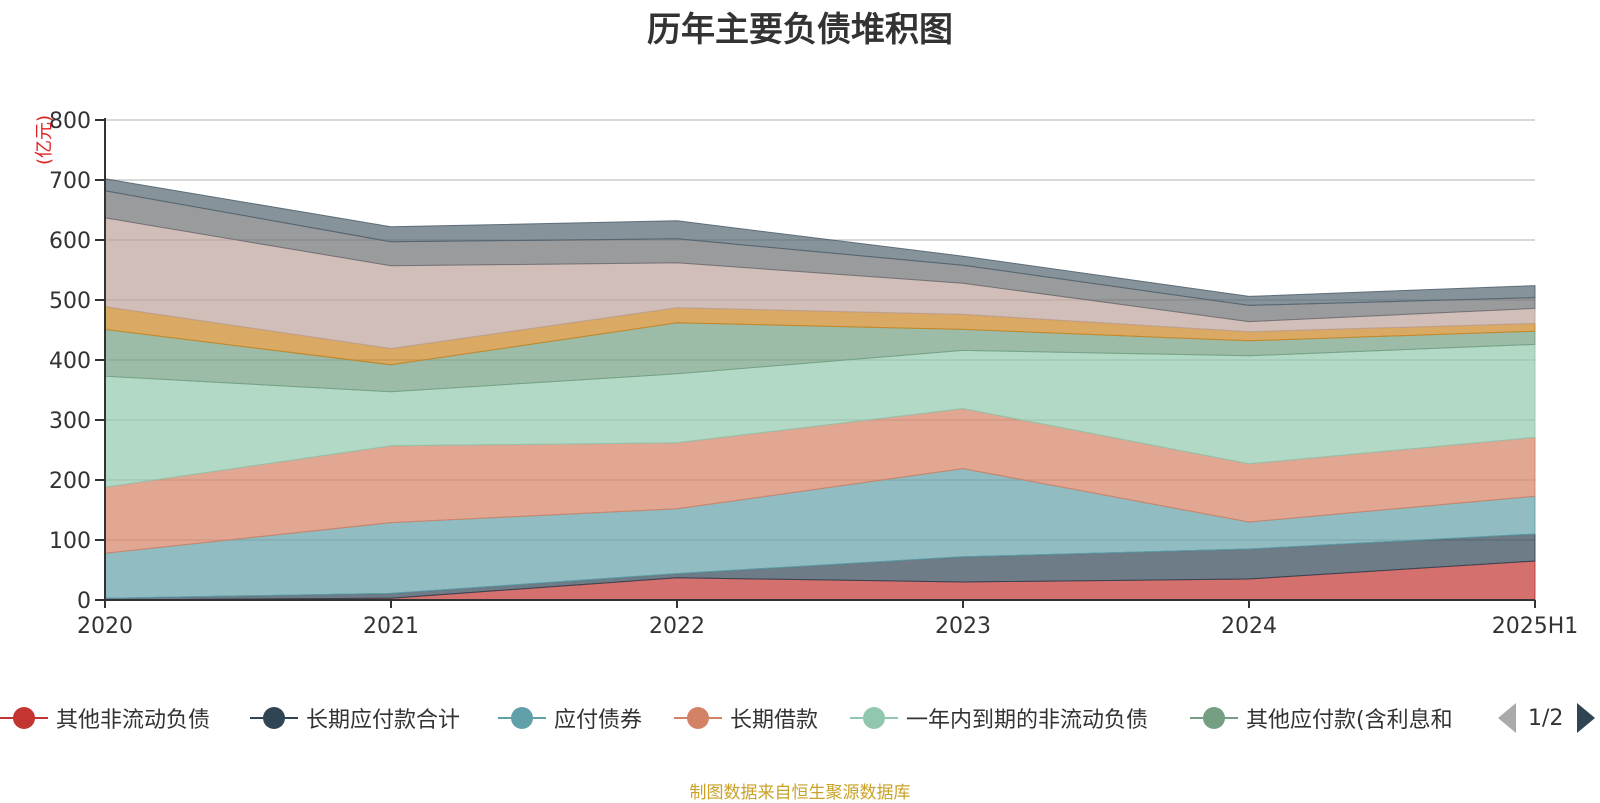  What do you see at coordinates (70, 481) in the screenshot?
I see `y-tick-label: 200` at bounding box center [70, 481].